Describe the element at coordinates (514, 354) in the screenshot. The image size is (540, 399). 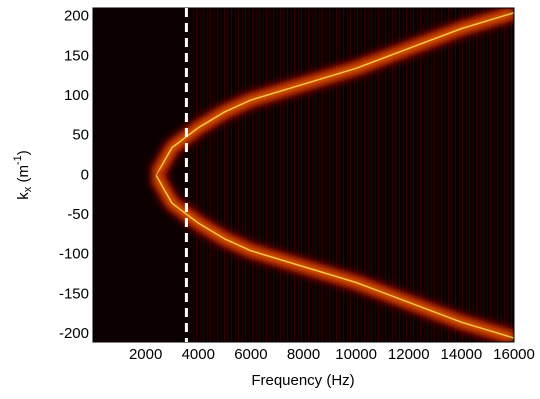
I see `x-tick-label: 16000` at that location.